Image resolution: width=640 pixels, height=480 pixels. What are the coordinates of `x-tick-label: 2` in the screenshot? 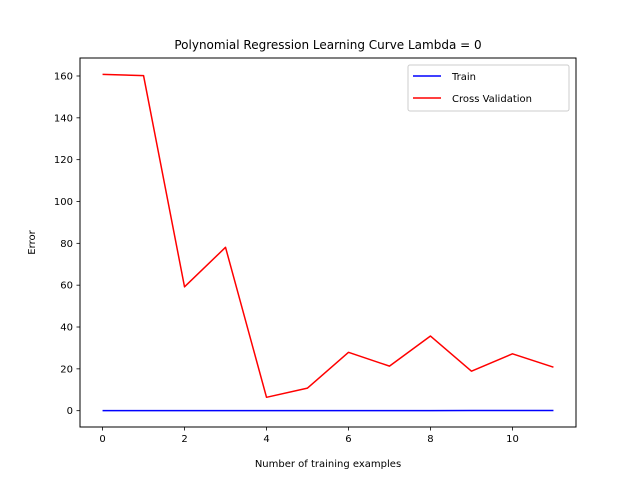 It's located at (184, 439).